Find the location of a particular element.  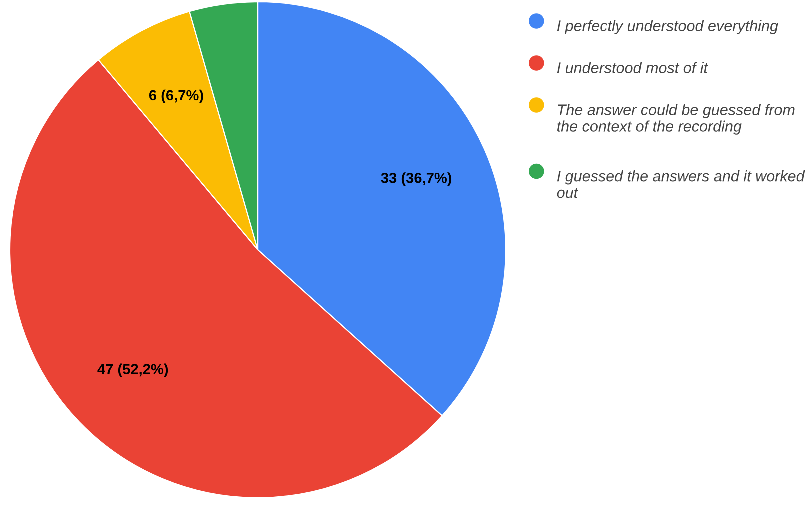

legend-label: The answer could be guessed from the context of the recording is located at coordinates (676, 119).